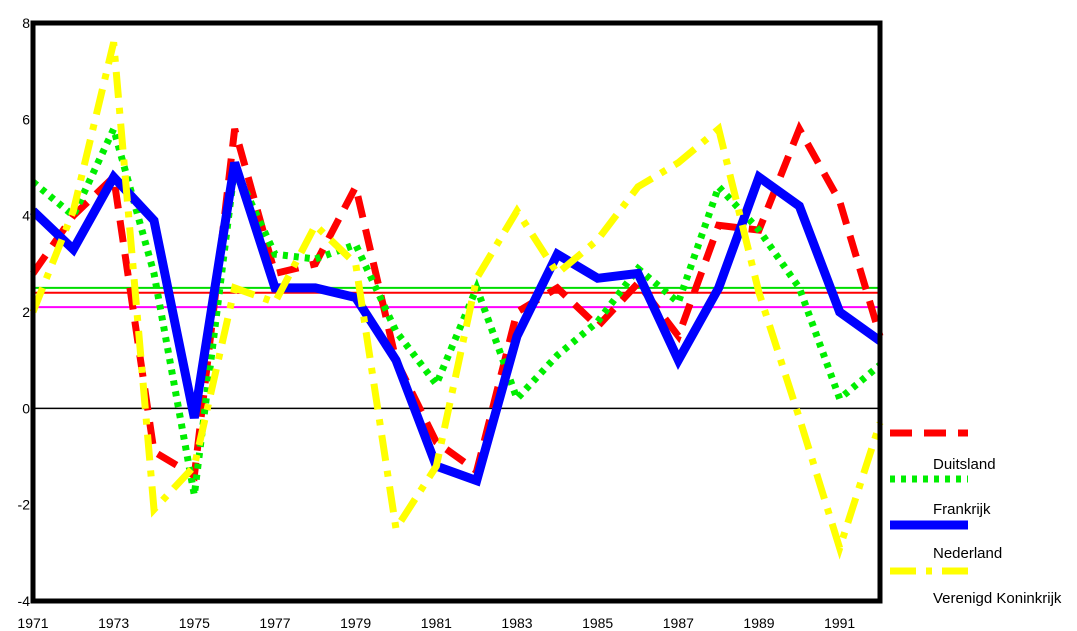 The height and width of the screenshot is (631, 1077). Describe the element at coordinates (678, 623) in the screenshot. I see `x-tick-label: 1987` at that location.